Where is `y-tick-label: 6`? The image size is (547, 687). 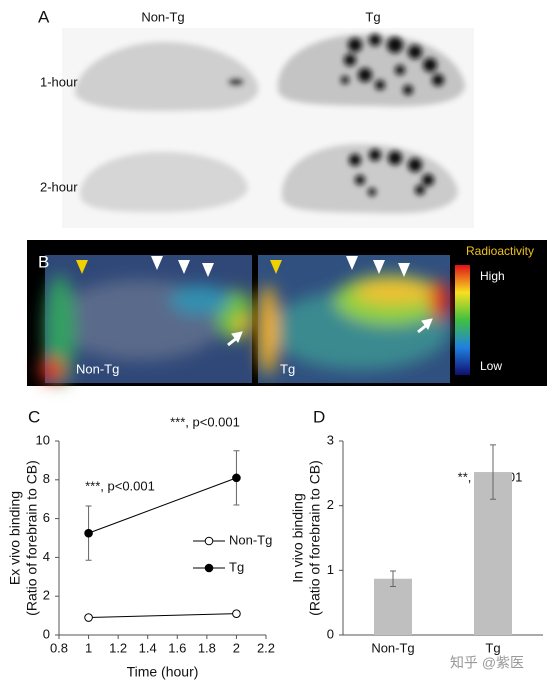
y-tick-label: 6 is located at coordinates (46, 517).